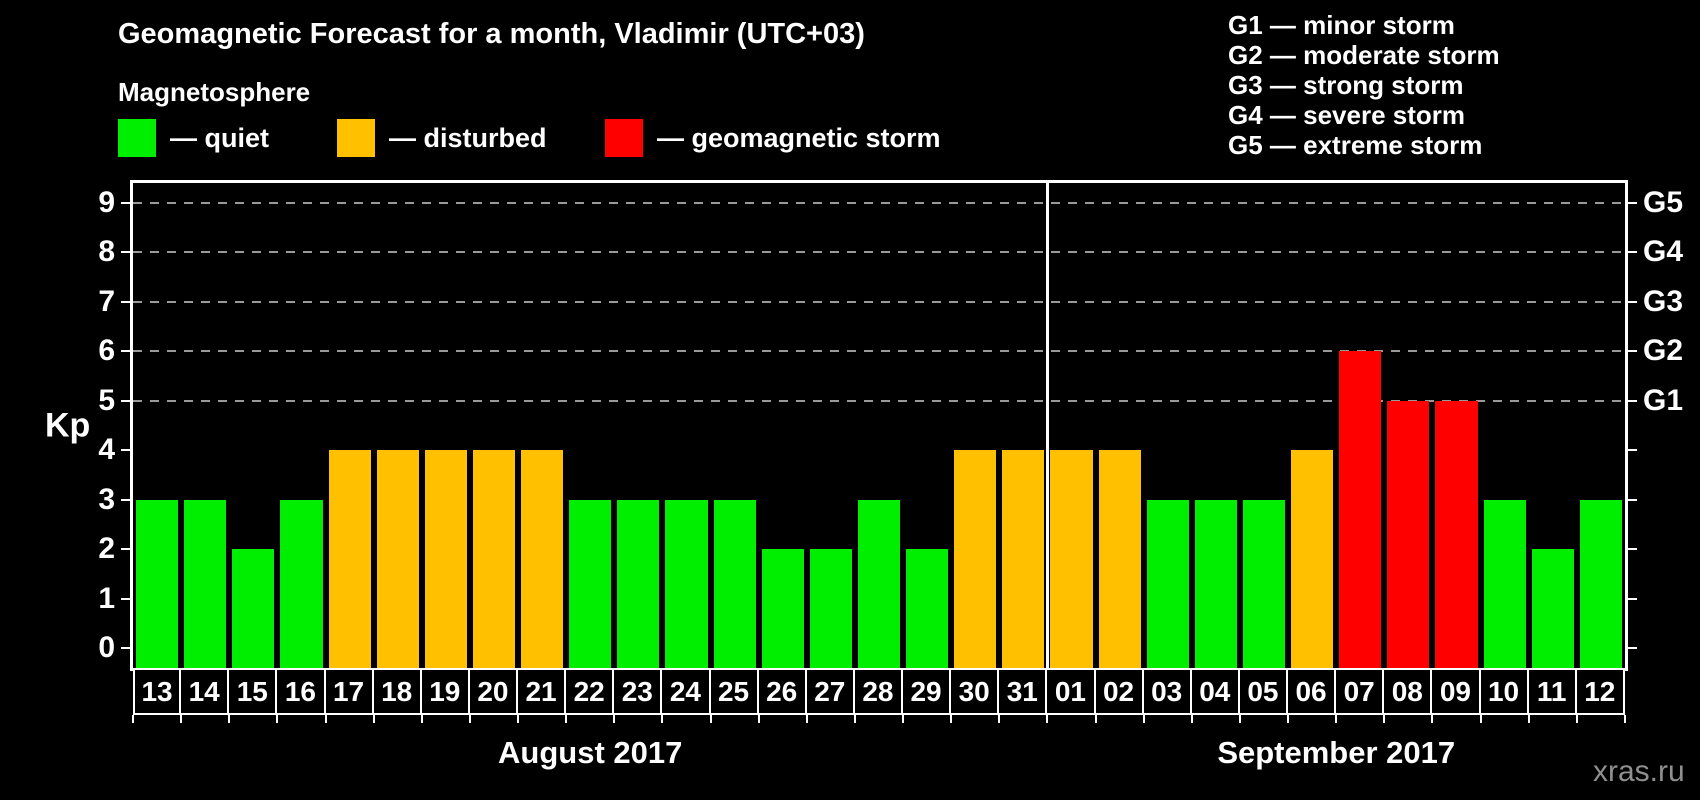 This screenshot has width=1700, height=800. I want to click on day-label-09: 09, so click(1455, 691).